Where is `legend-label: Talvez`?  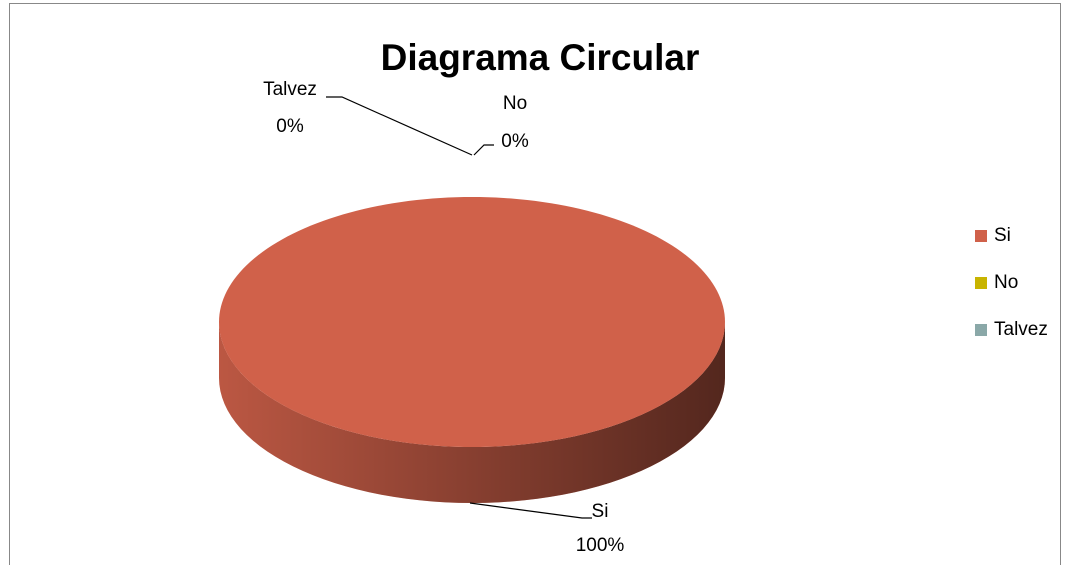 legend-label: Talvez is located at coordinates (1021, 329).